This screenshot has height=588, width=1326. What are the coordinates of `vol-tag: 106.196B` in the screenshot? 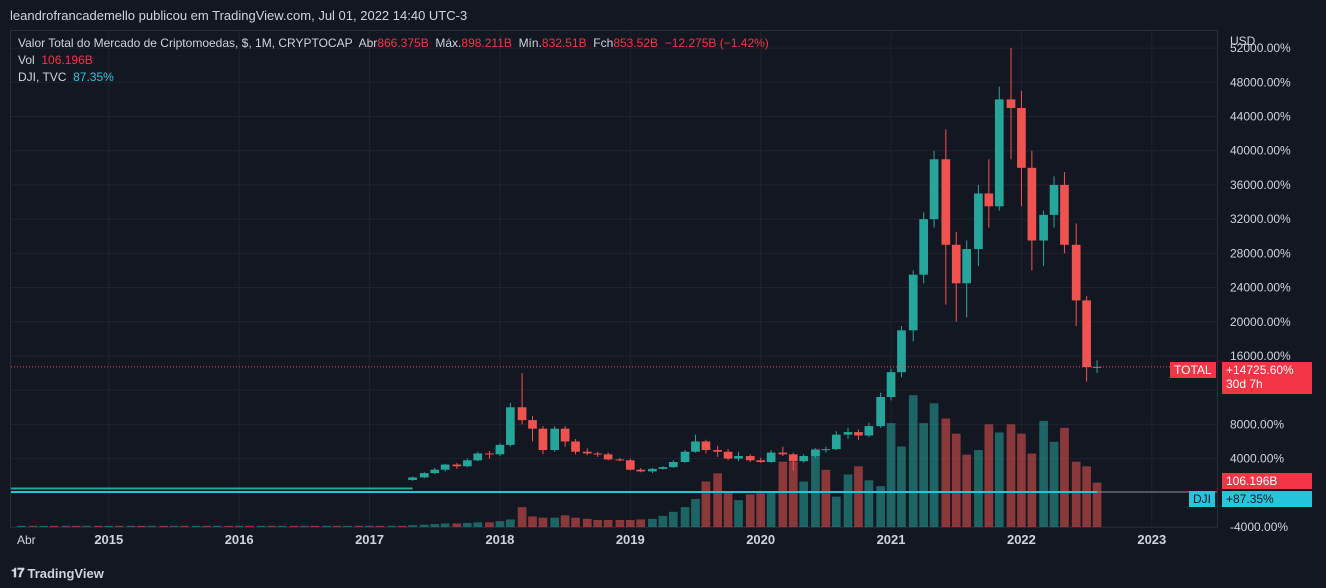 It's located at (1267, 481).